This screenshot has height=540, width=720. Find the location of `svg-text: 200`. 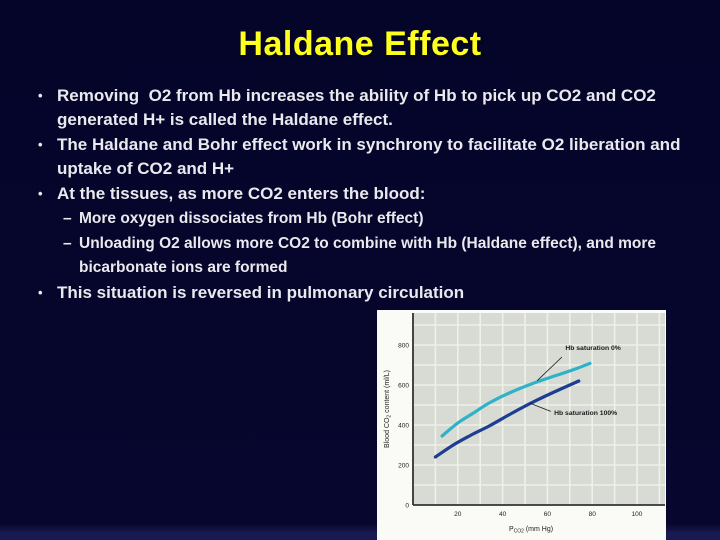

svg-text: 200 is located at coordinates (403, 465).